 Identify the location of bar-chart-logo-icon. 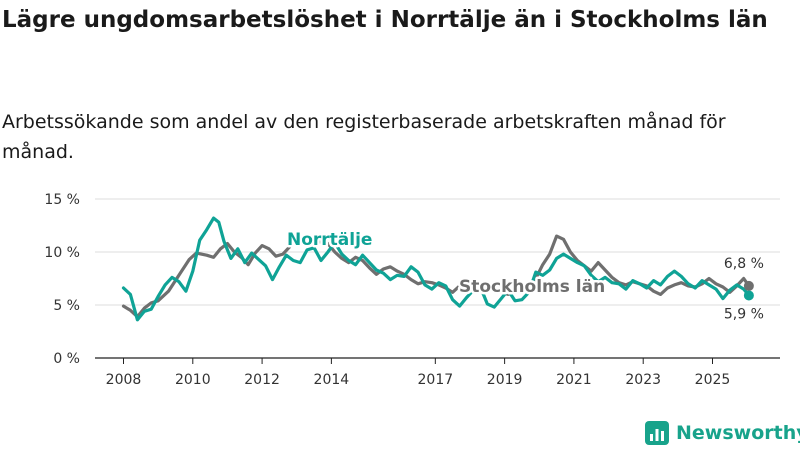
(657, 433).